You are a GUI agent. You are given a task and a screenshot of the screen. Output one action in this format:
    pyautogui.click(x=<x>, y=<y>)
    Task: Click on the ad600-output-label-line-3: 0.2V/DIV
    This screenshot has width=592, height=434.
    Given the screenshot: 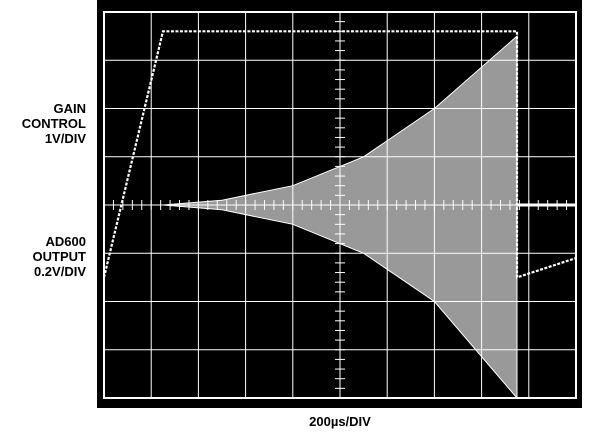 What is the action you would take?
    pyautogui.click(x=59, y=271)
    